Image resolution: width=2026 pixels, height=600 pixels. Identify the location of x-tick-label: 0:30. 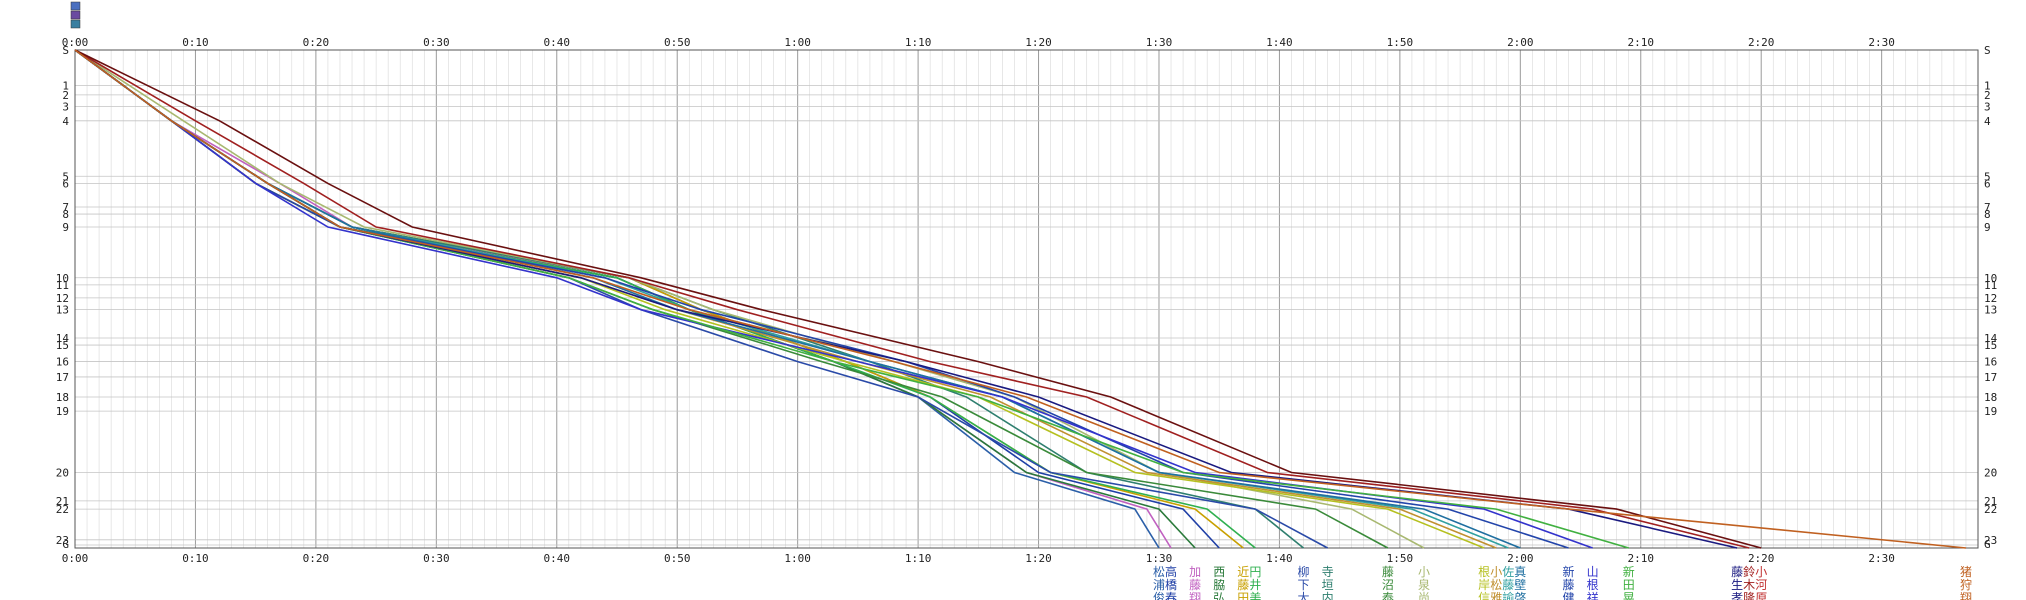
(436, 42).